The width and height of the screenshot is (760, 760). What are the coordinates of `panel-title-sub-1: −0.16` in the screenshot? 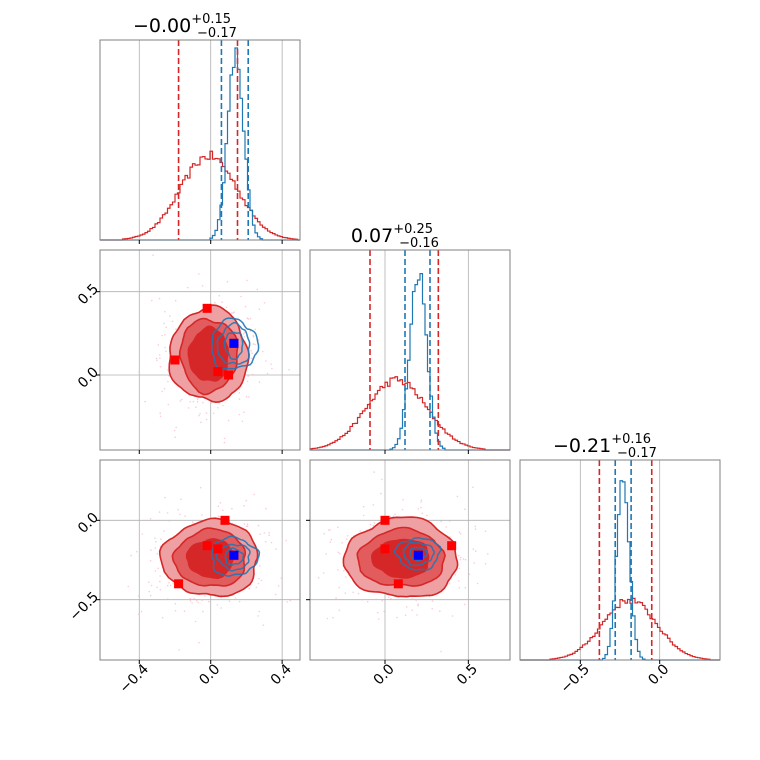 It's located at (419, 243).